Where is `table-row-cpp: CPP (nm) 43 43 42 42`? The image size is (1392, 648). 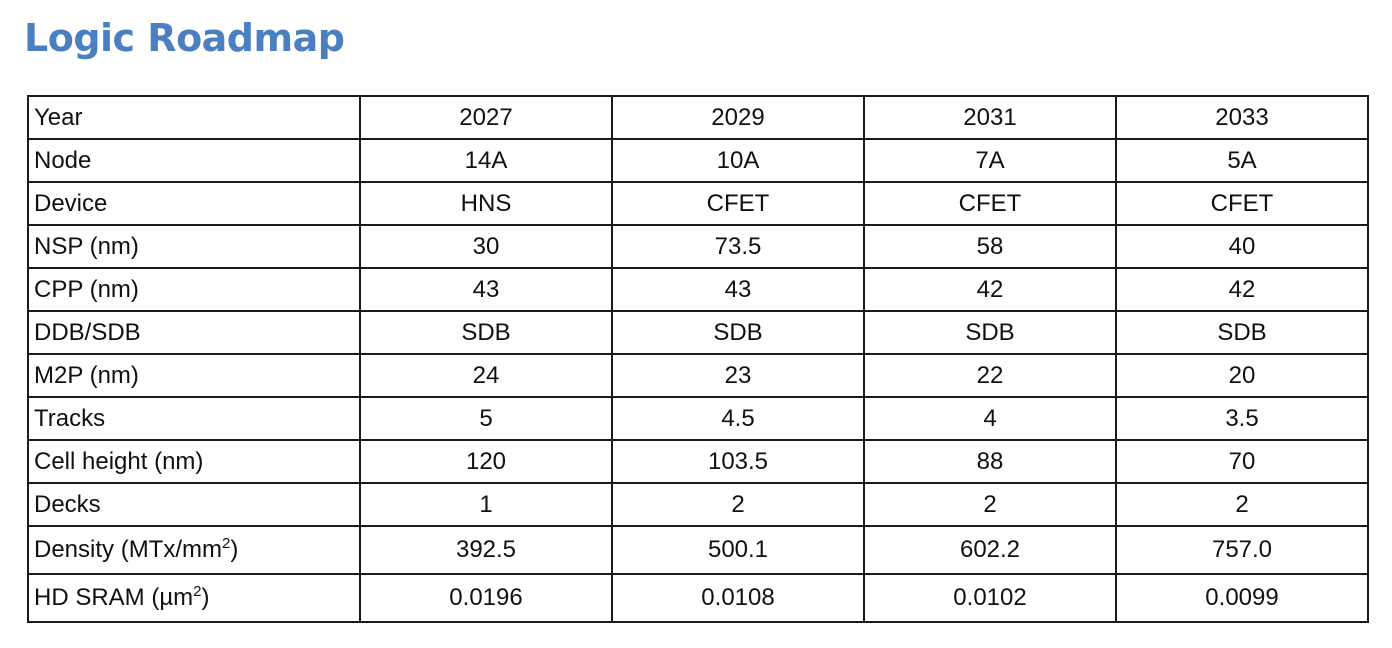 table-row-cpp: CPP (nm) 43 43 42 42 is located at coordinates (698, 289).